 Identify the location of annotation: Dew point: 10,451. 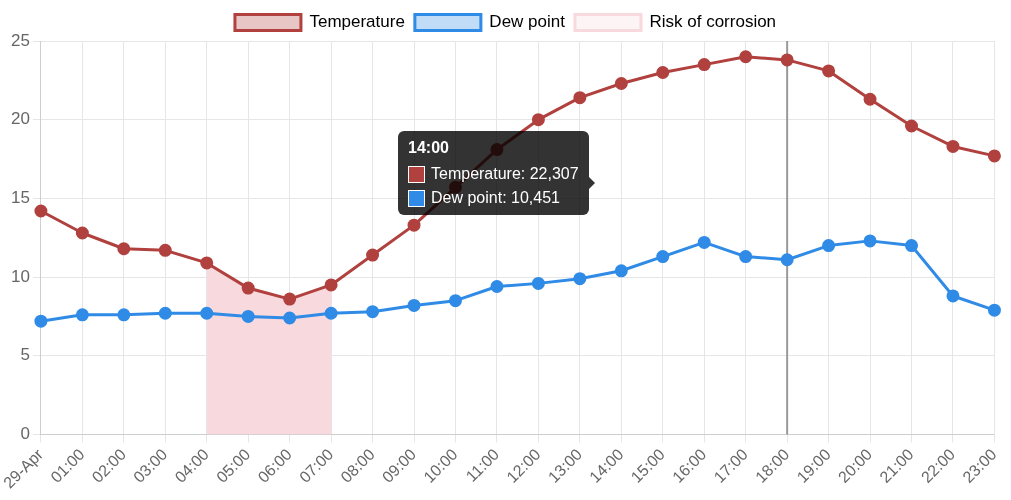
(495, 198).